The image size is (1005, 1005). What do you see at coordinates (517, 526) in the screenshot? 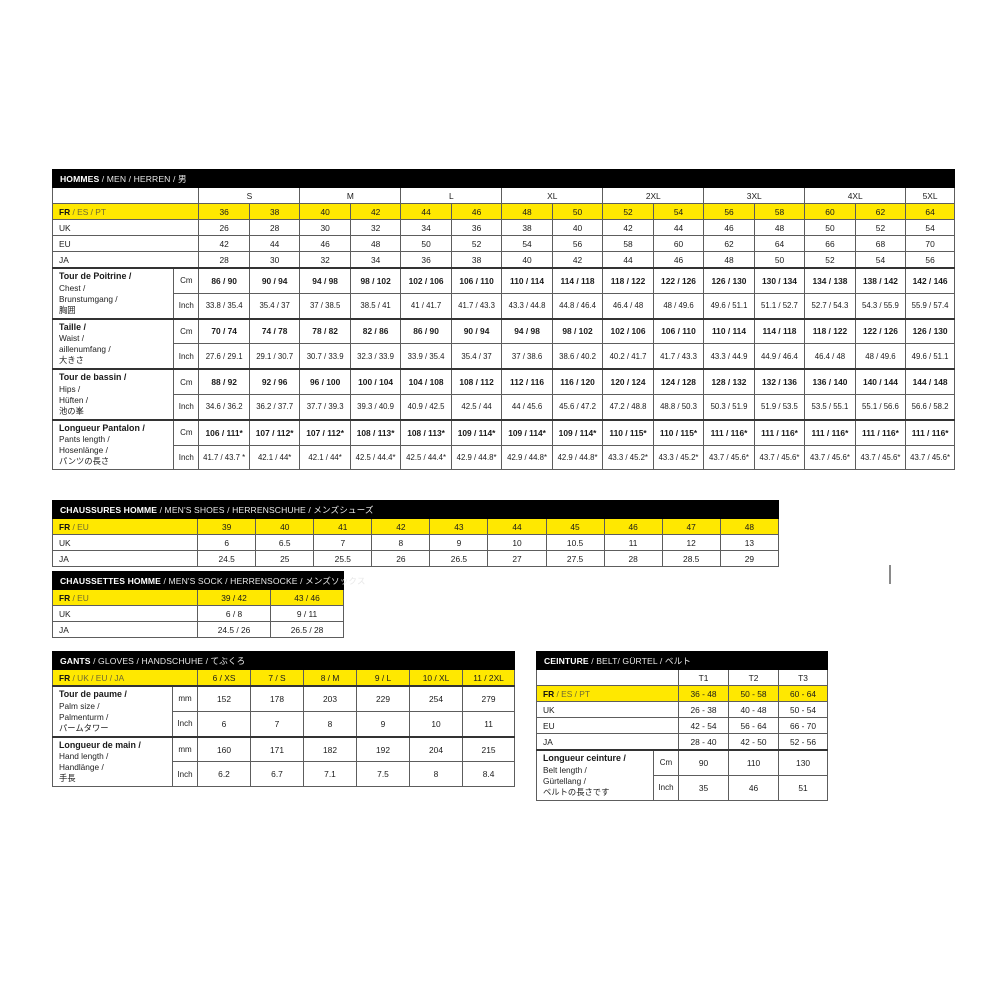
I see `shoes-fr-value-5: 44` at bounding box center [517, 526].